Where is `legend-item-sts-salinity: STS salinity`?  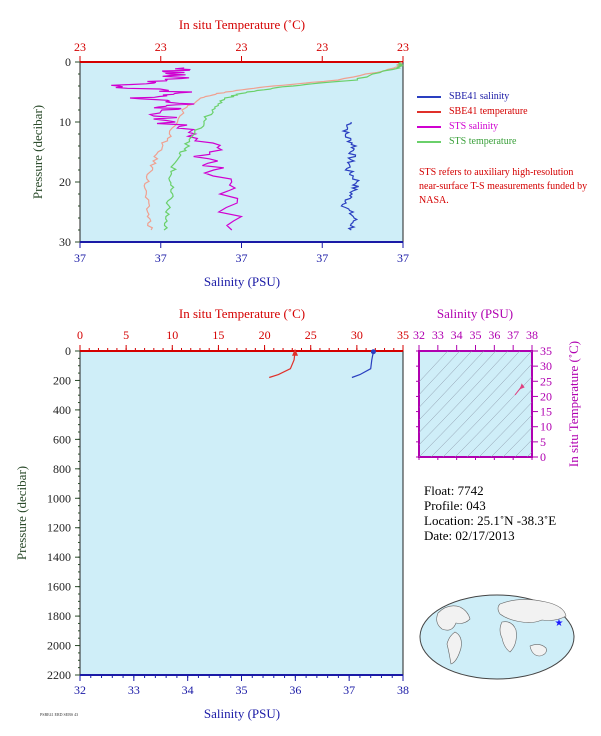
legend-item-sts-salinity: STS salinity is located at coordinates (472, 126).